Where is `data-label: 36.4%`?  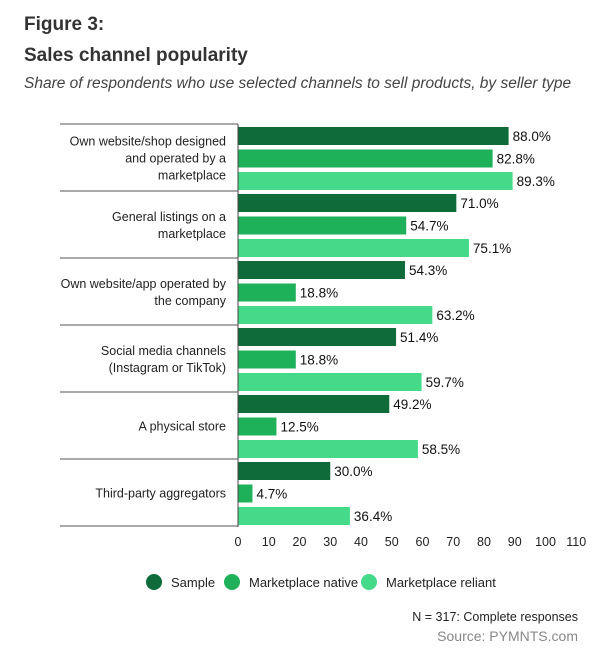
data-label: 36.4% is located at coordinates (373, 516).